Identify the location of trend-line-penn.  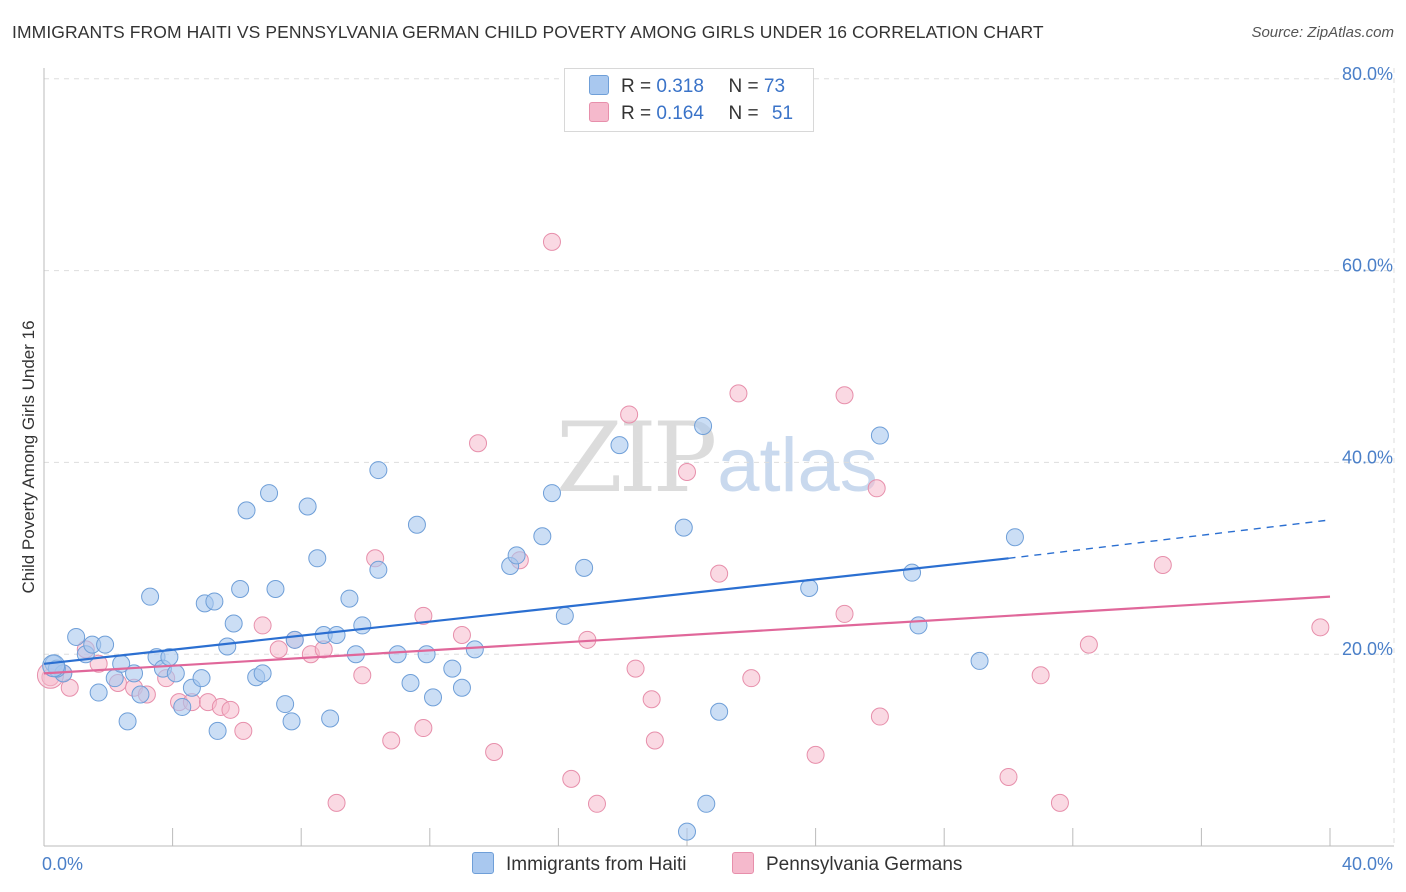
(687, 635).